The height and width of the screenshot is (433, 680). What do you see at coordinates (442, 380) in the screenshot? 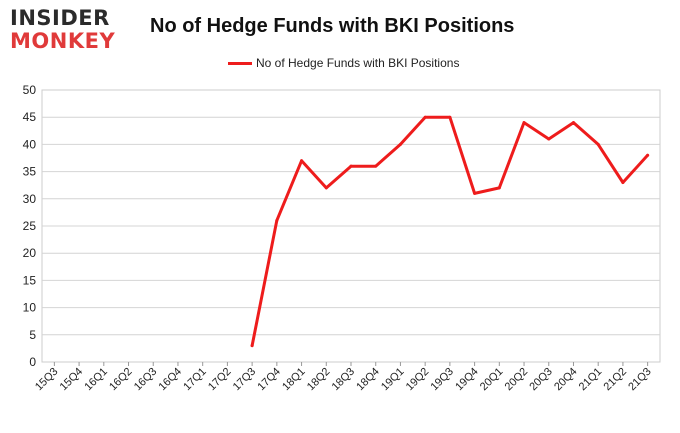
I see `x-tick-label: 19Q3` at bounding box center [442, 380].